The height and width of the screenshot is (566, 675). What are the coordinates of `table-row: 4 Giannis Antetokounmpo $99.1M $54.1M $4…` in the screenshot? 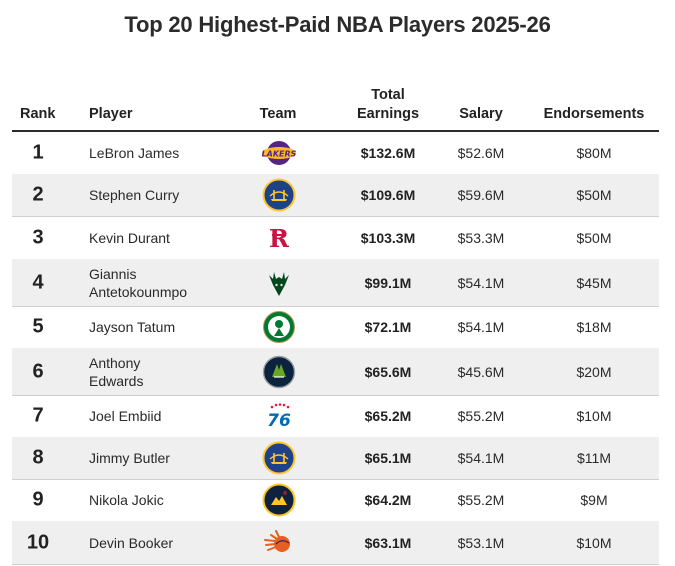 It's located at (335, 283).